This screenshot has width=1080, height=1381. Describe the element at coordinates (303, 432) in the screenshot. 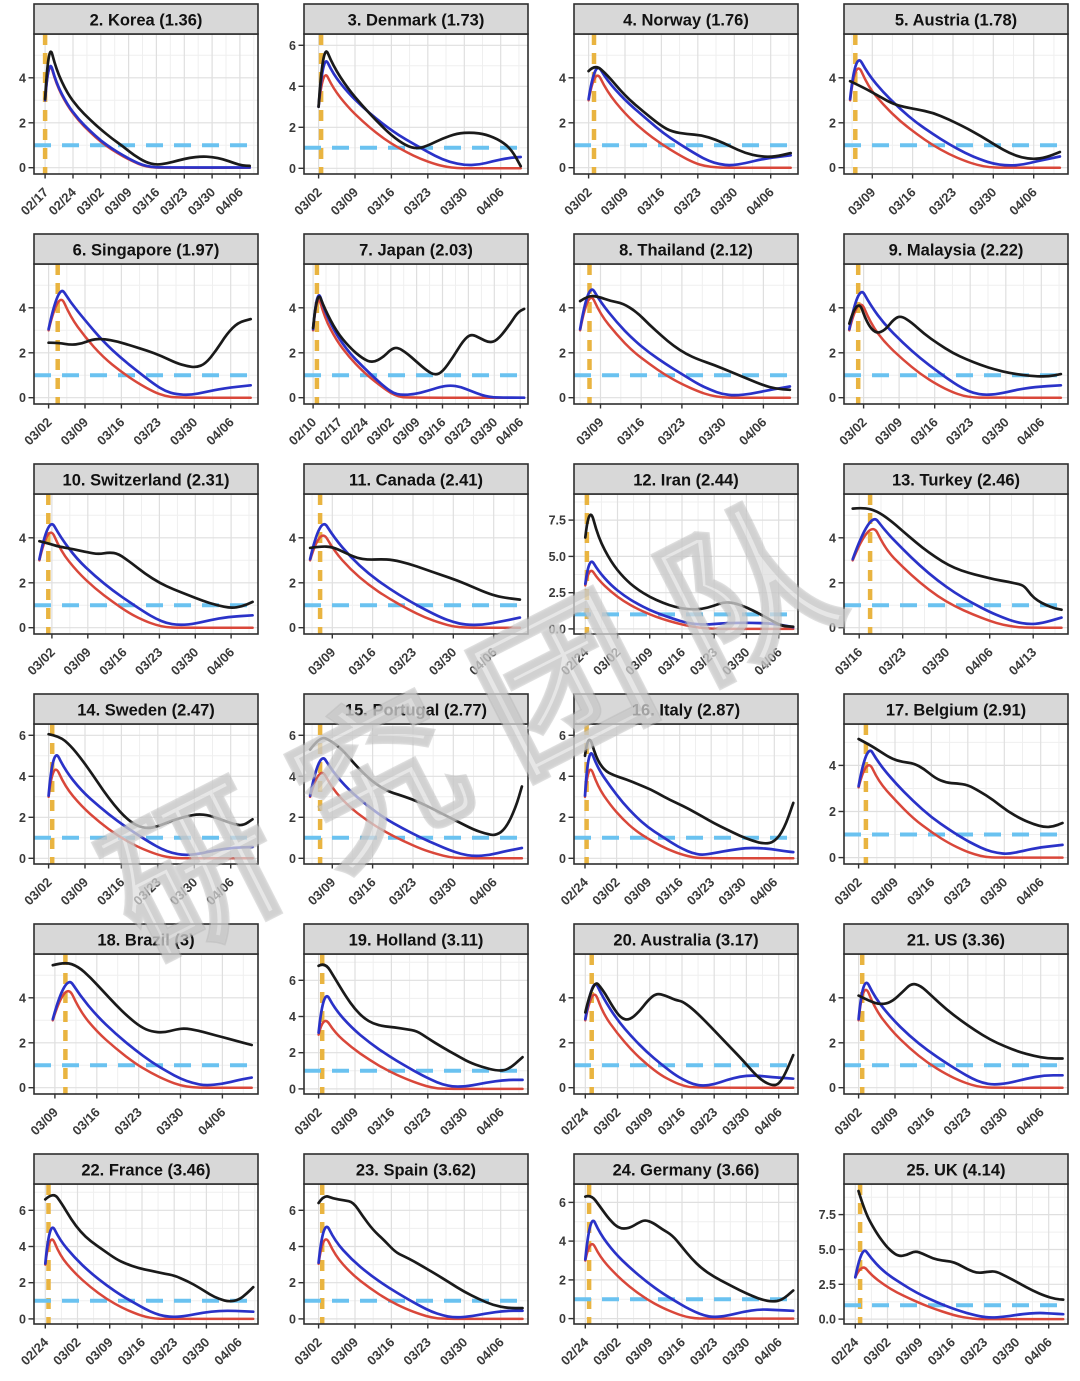

I see `x-tick-label: 02/10` at that location.